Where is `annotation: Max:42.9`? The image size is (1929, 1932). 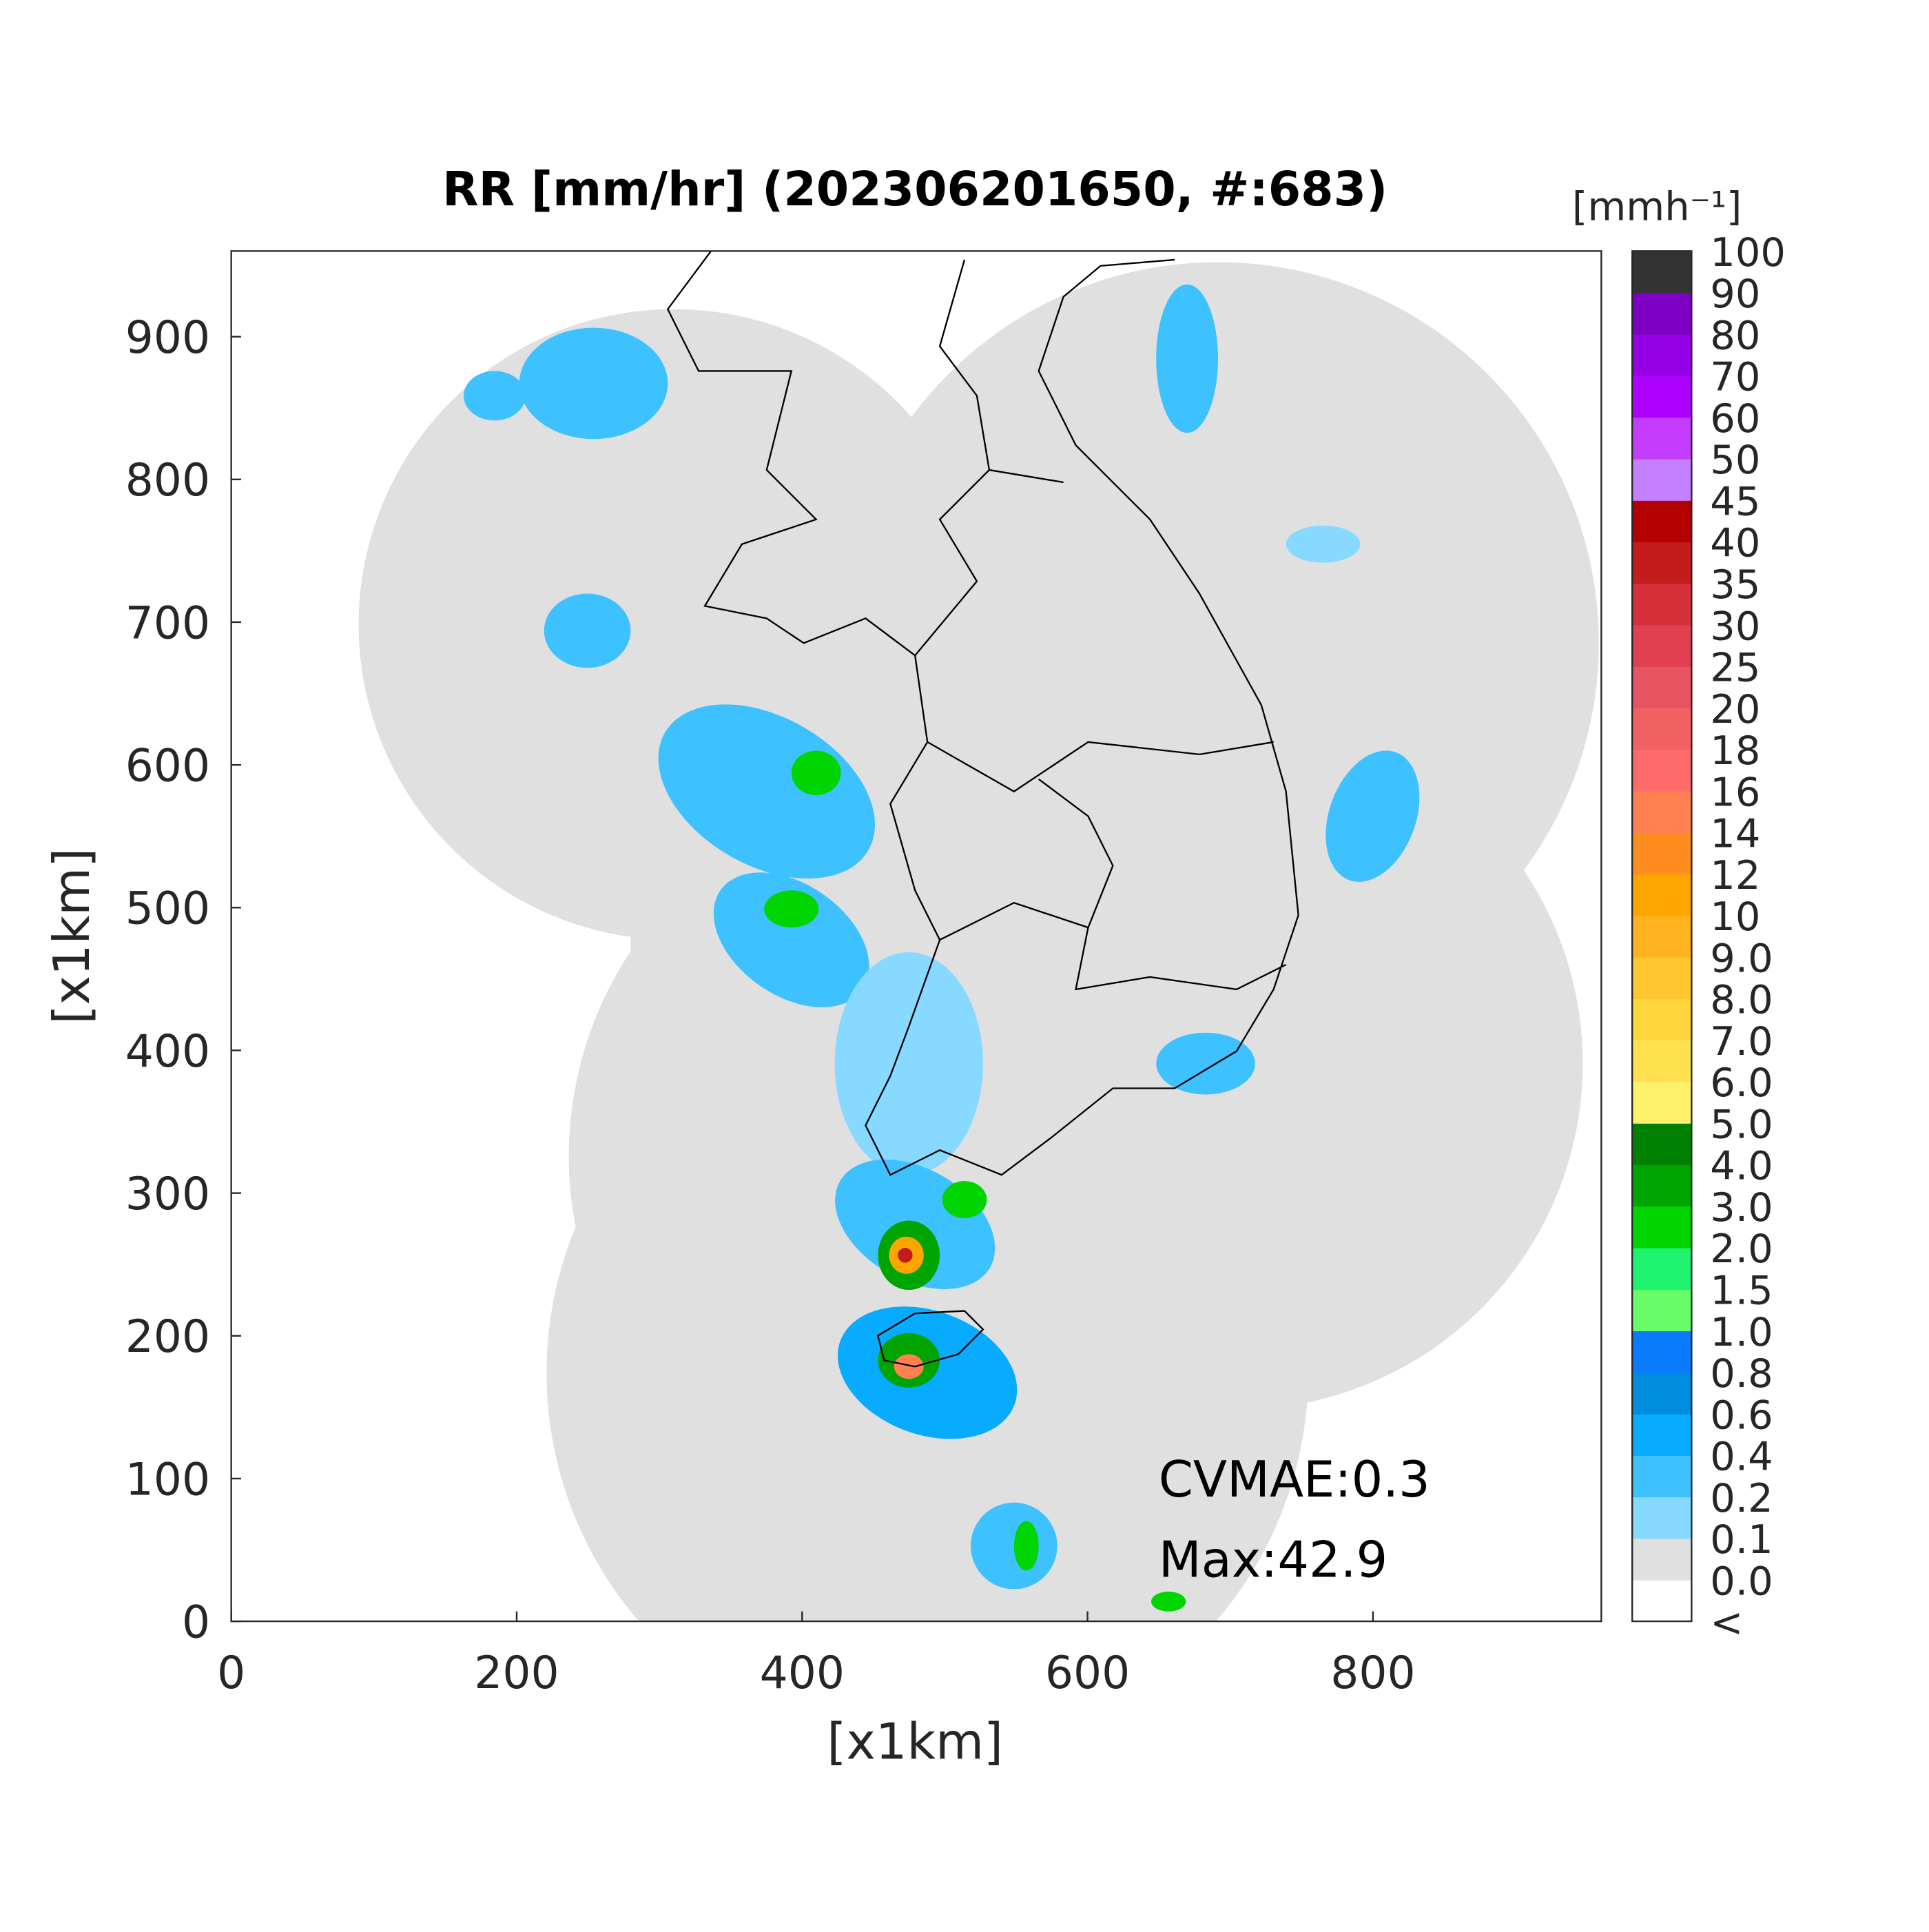 annotation: Max:42.9 is located at coordinates (1273, 1559).